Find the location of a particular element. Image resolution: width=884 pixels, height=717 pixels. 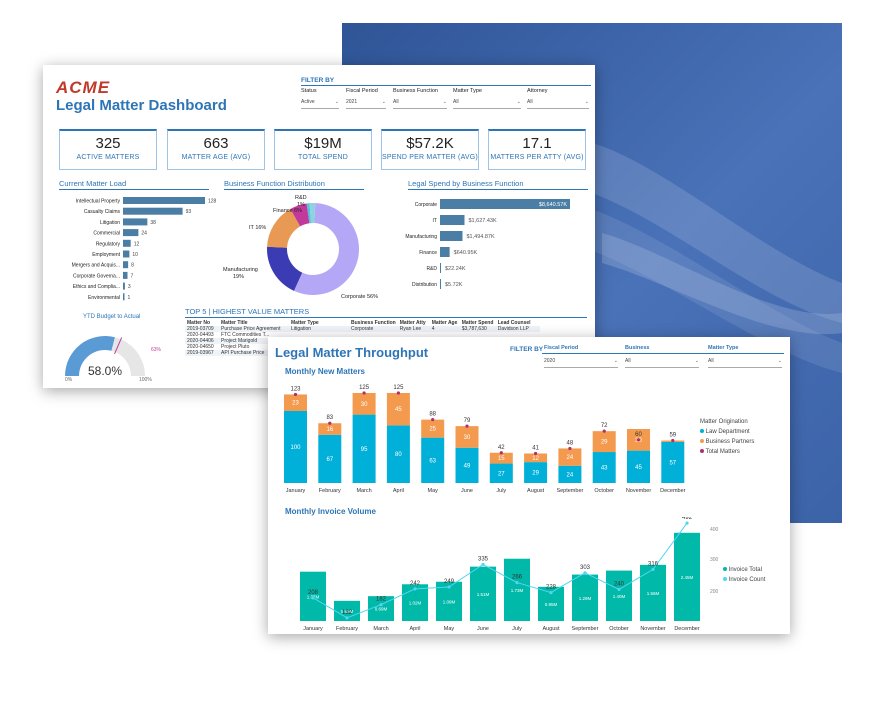

law-dept-value: 57 is located at coordinates (672, 463).